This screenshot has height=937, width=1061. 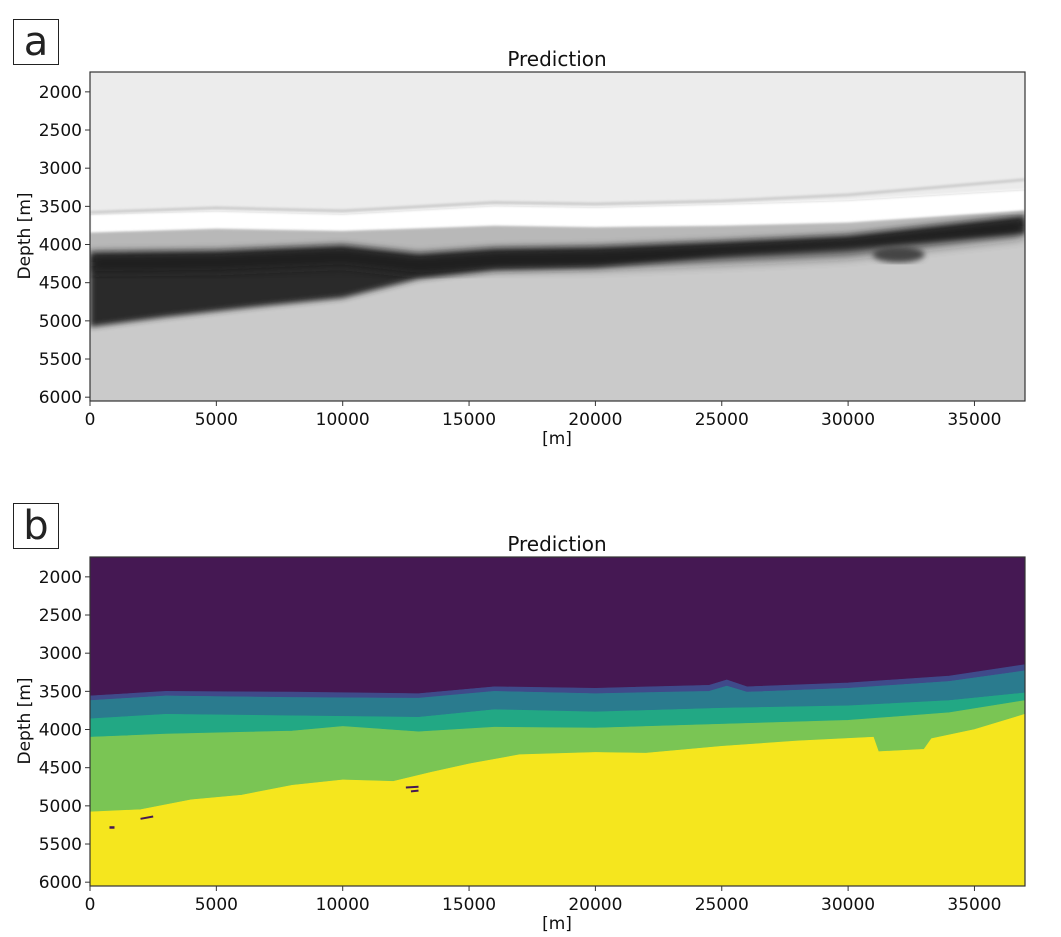 I want to click on thin-reflector-line, so click(x=557, y=196).